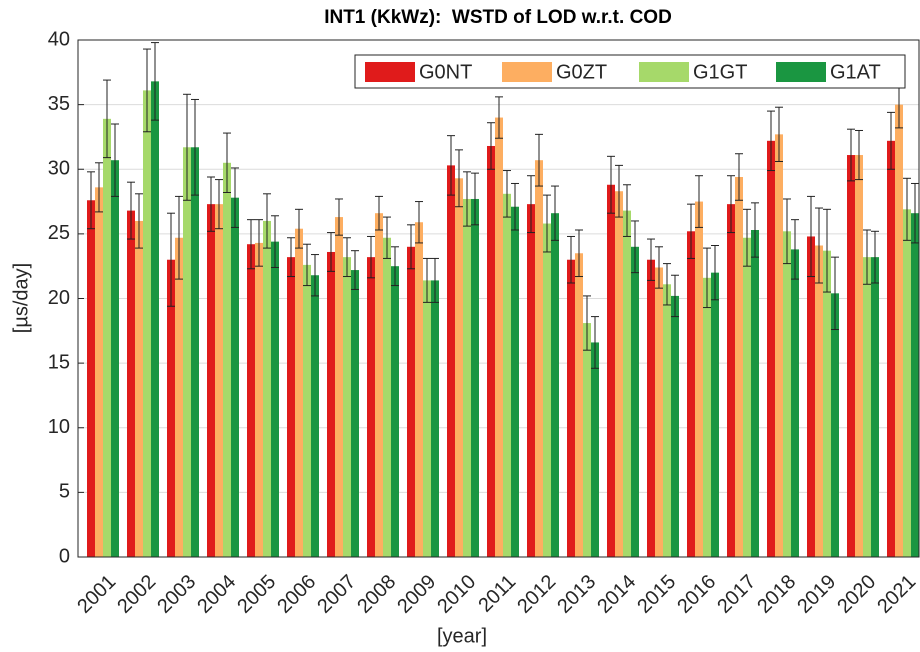 This screenshot has height=652, width=920. Describe the element at coordinates (336, 594) in the screenshot. I see `x-tick-label: 2007` at that location.